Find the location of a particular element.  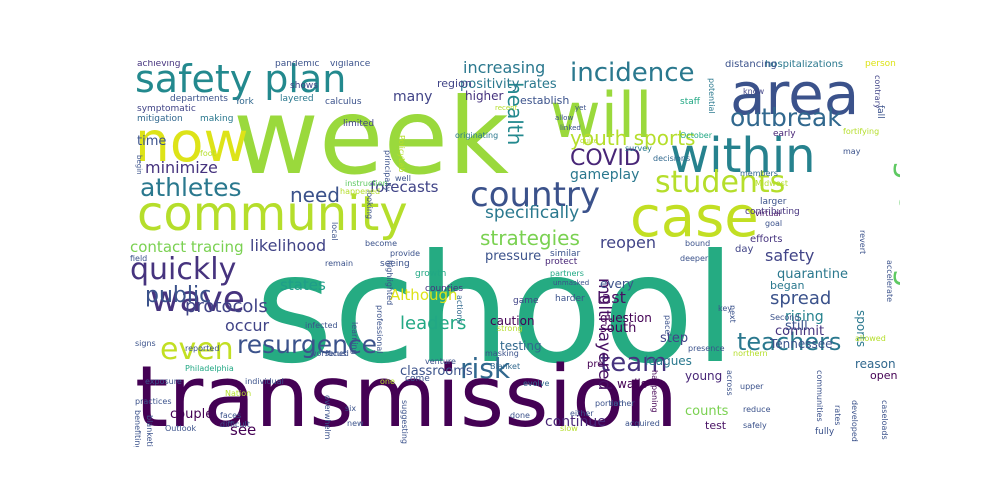

cloud-word: Philadelphia is located at coordinates (209, 368).